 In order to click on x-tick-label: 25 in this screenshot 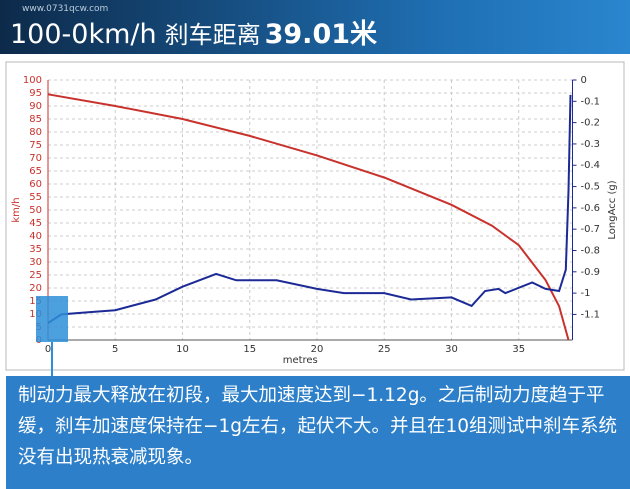, I will do `click(384, 349)`.